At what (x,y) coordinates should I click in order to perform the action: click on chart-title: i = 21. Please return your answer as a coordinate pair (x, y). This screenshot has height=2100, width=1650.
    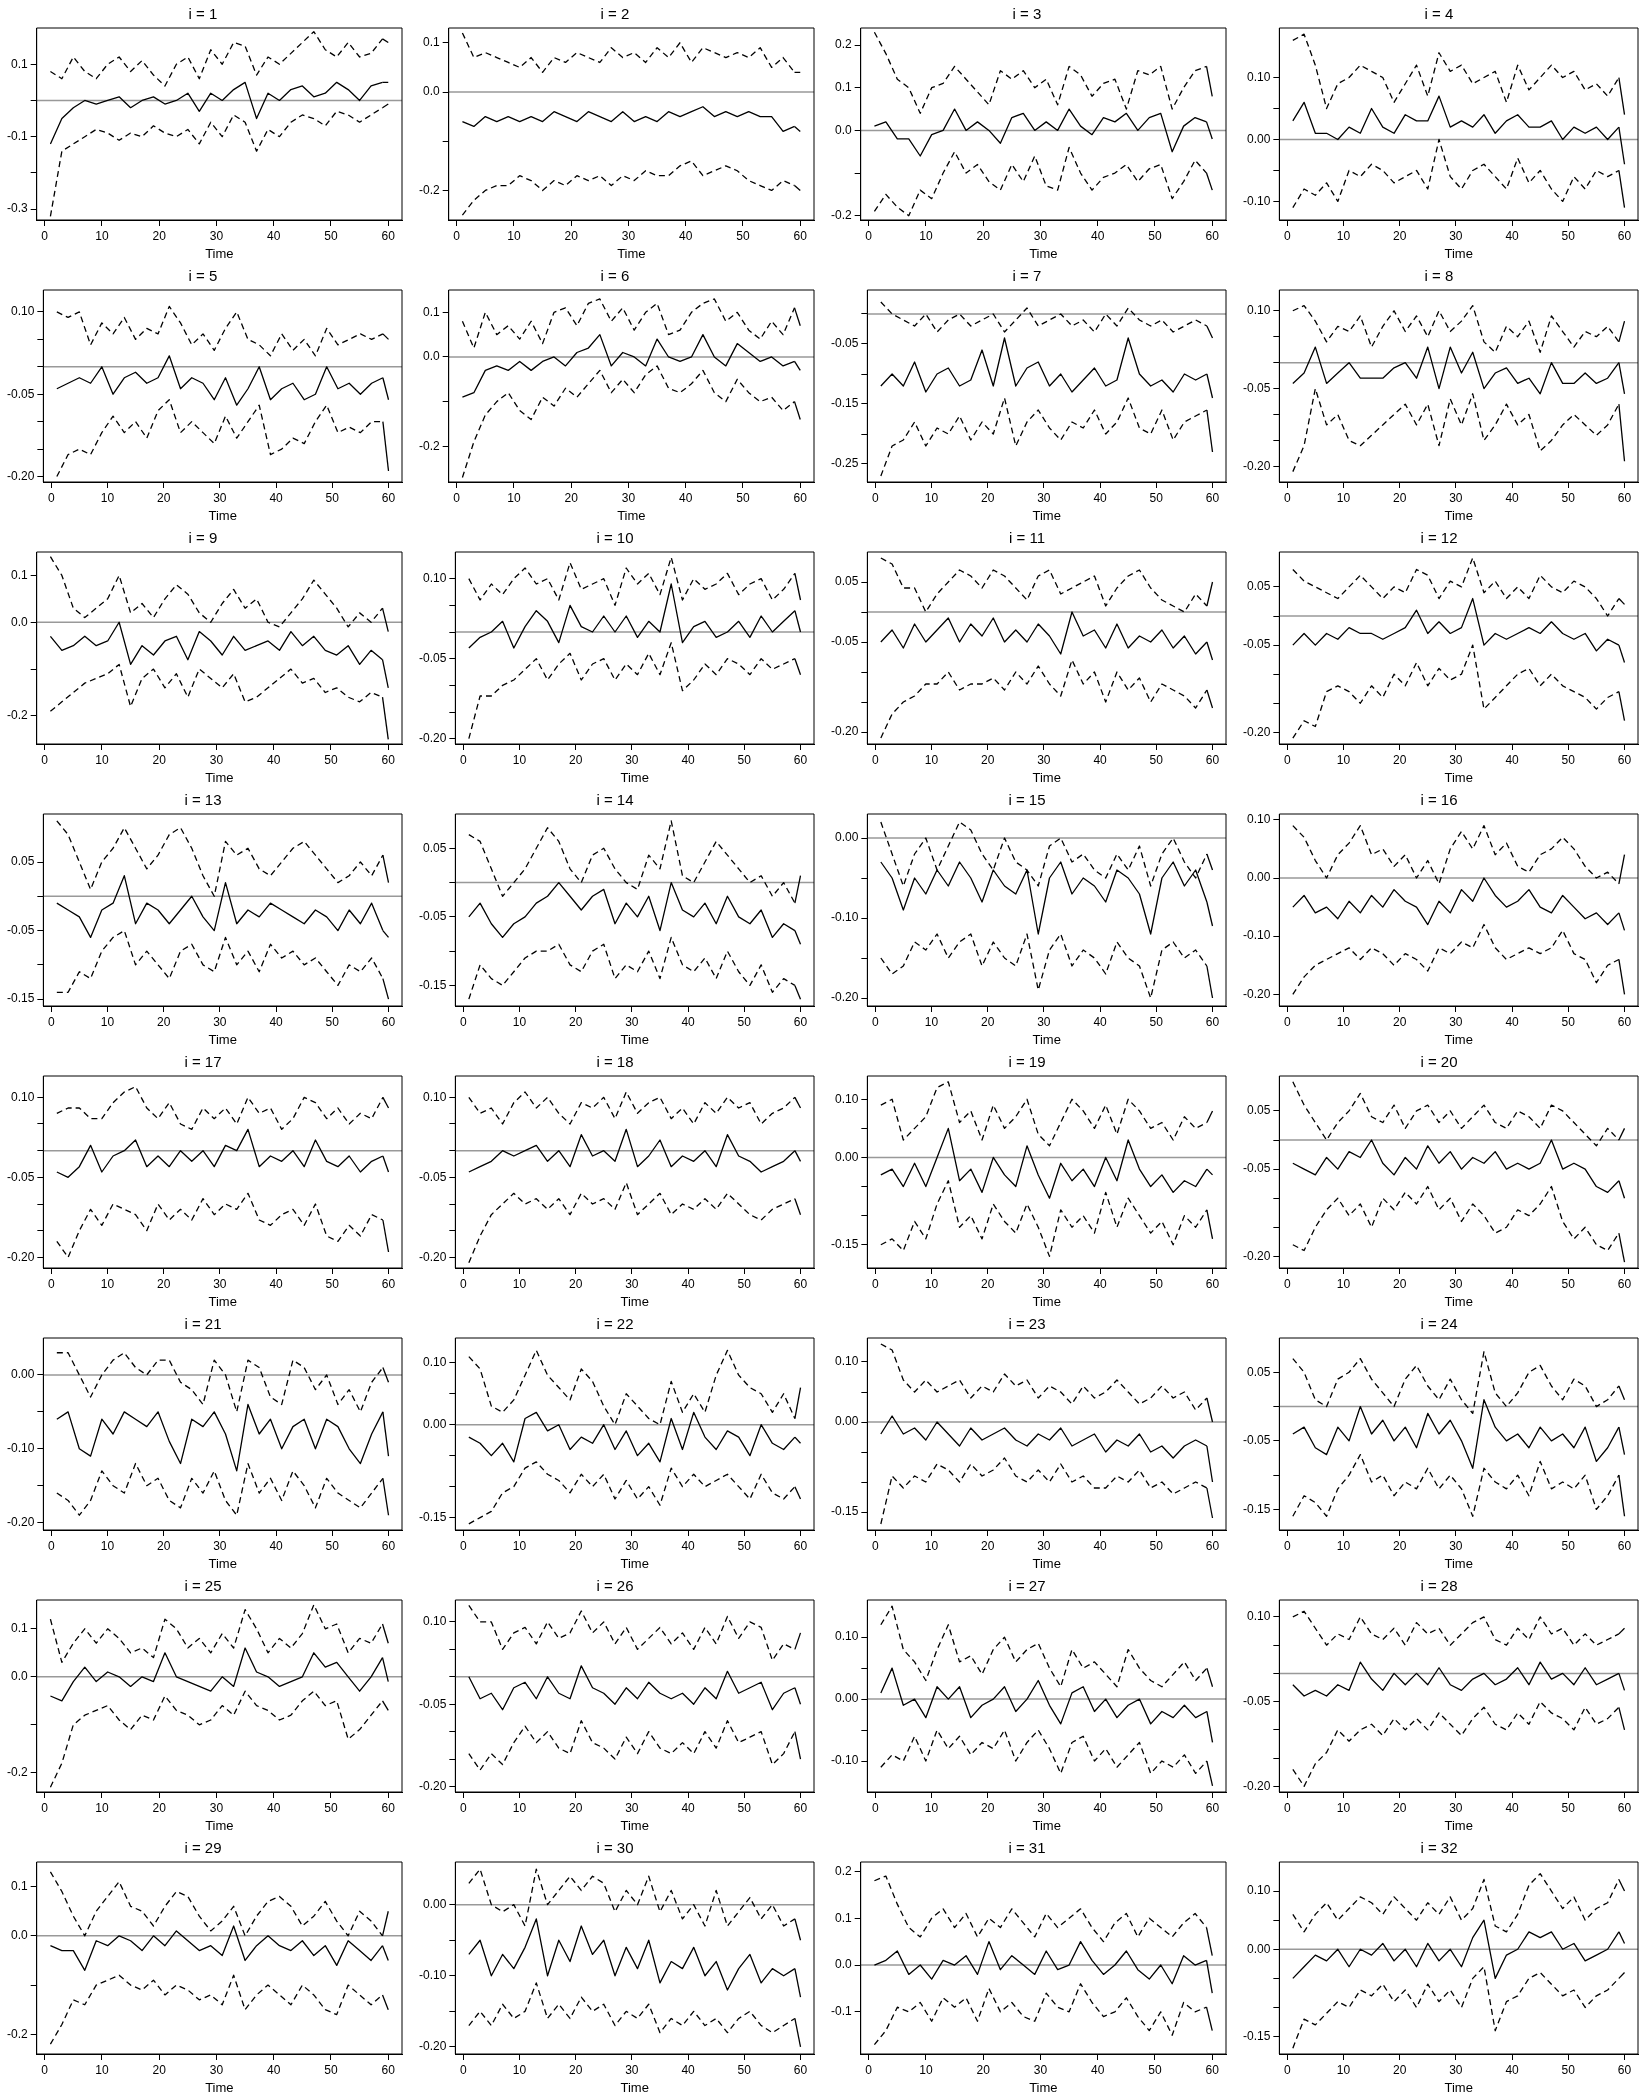
    Looking at the image, I should click on (203, 1324).